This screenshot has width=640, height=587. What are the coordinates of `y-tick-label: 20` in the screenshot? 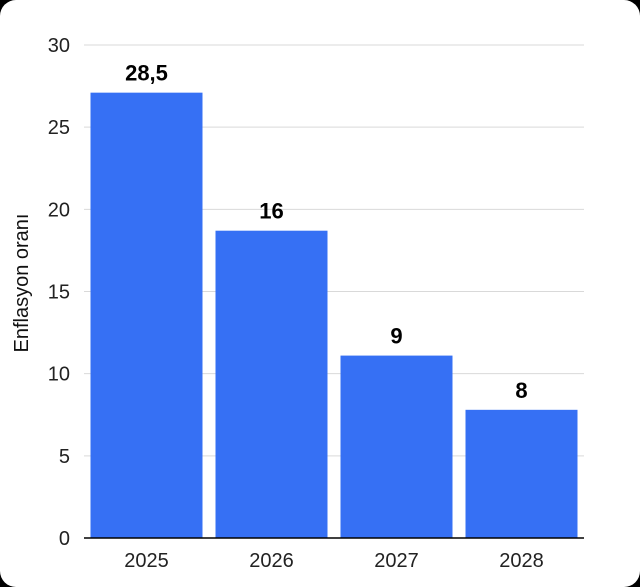 It's located at (59, 210).